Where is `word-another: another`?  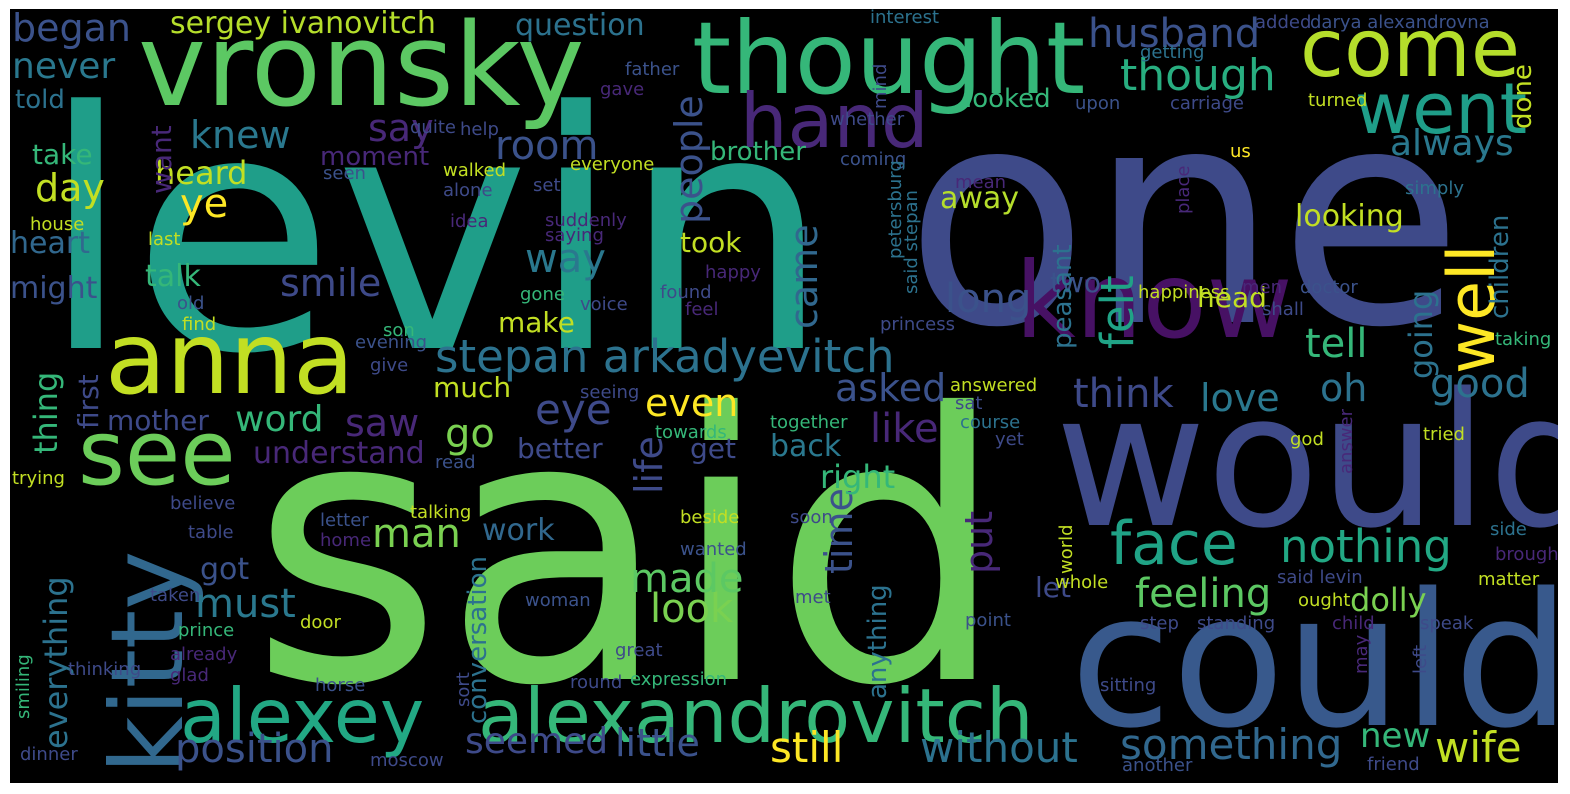
word-another: another is located at coordinates (1157, 765).